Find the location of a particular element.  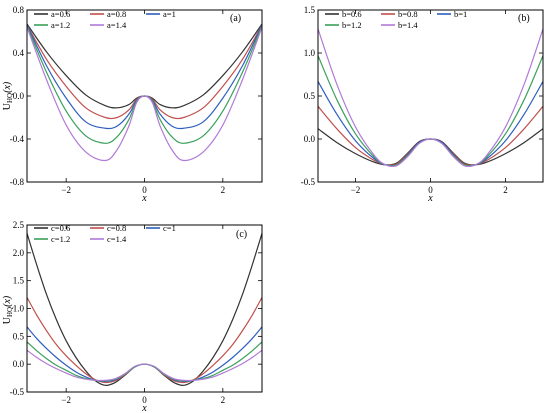

series-line-b=1.4 is located at coordinates (430, 98).